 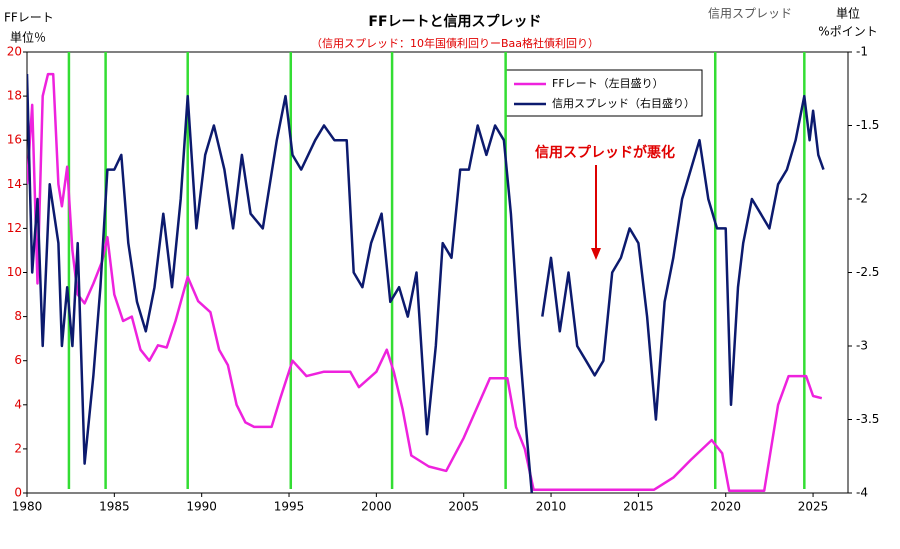 I want to click on y-tick-label: 8, so click(x=18, y=316).